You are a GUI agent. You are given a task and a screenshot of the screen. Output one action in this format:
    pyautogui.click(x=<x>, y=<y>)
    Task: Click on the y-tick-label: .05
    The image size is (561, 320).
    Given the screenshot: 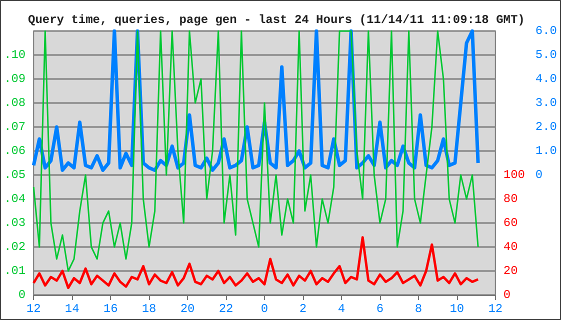 What is the action you would take?
    pyautogui.click(x=15, y=175)
    